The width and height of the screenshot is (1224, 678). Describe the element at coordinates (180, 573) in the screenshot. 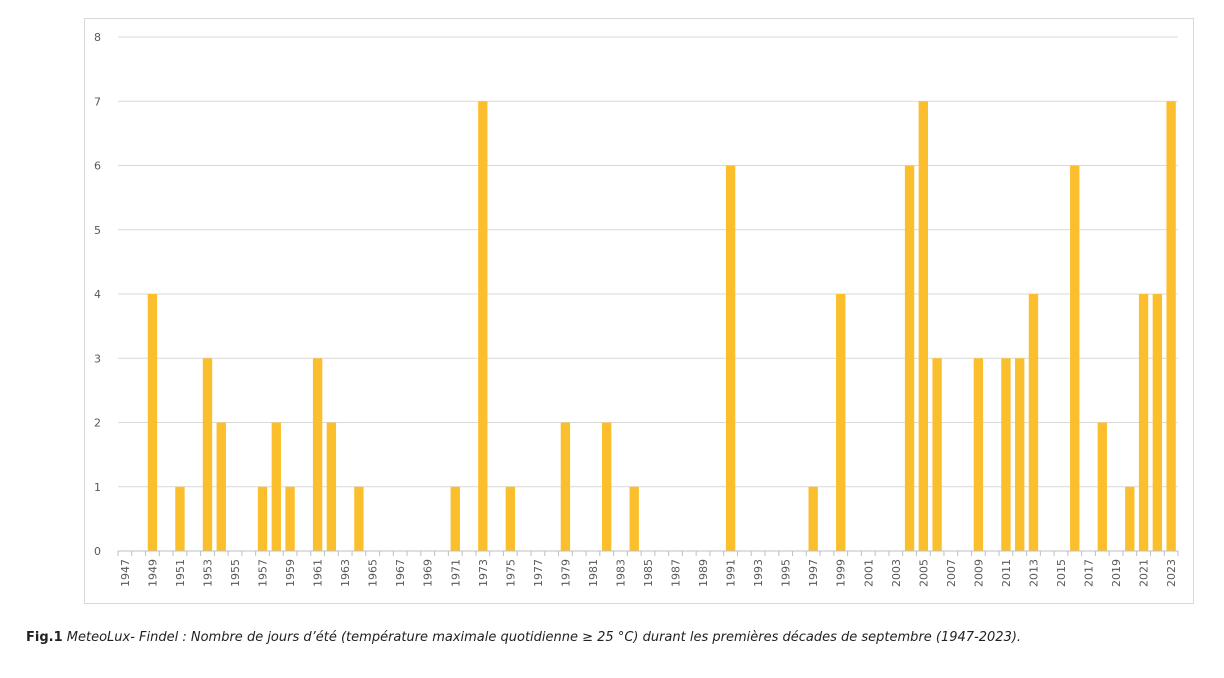

I see `x-tick-label: 1951` at that location.